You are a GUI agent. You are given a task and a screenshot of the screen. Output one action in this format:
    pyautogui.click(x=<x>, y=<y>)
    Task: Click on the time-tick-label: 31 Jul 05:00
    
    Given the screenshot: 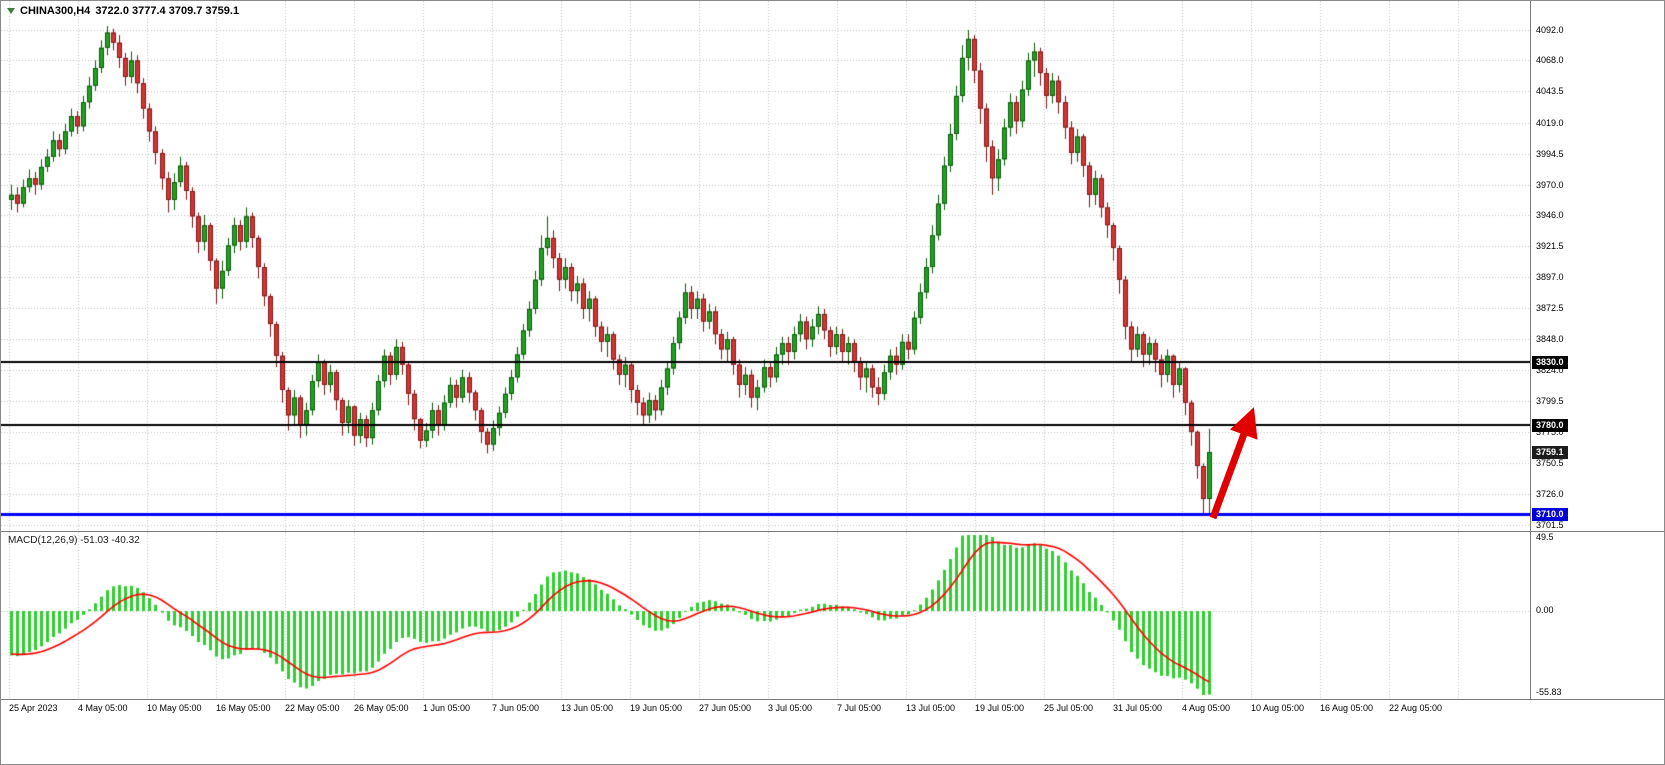 What is the action you would take?
    pyautogui.click(x=1138, y=708)
    